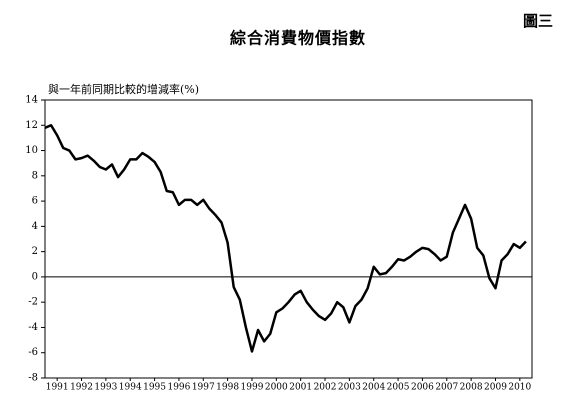 This screenshot has height=417, width=570. I want to click on x-tick-label: 2010, so click(519, 388).